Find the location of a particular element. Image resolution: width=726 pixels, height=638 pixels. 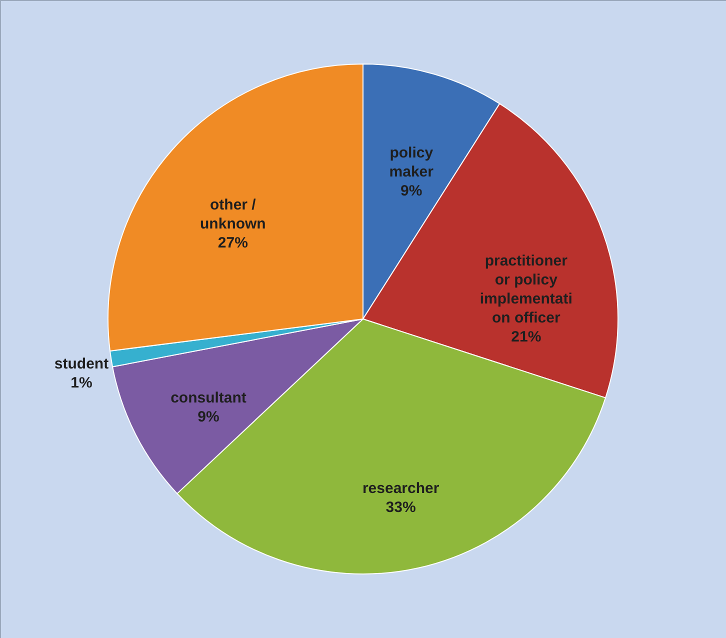

slice-label: consultant is located at coordinates (208, 398).